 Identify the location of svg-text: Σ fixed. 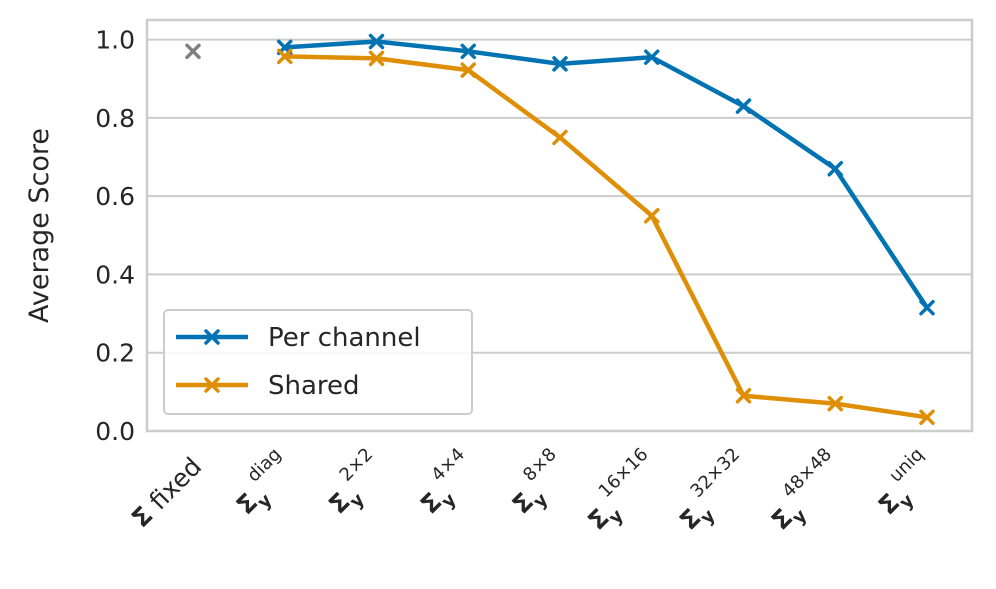
(166, 492).